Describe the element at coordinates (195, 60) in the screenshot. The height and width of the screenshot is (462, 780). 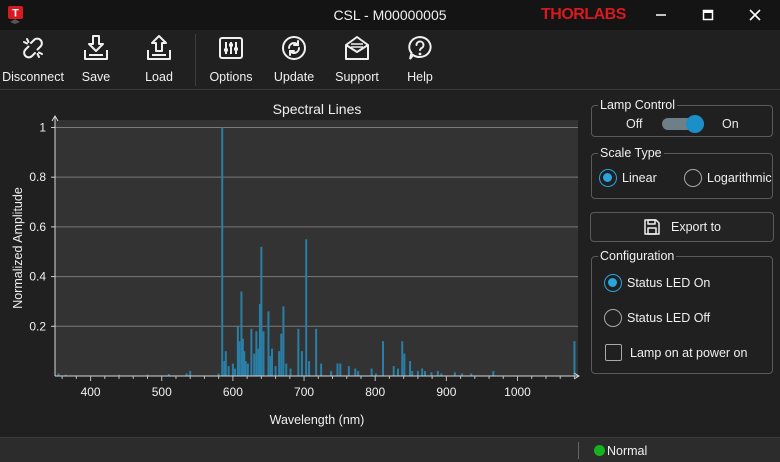
I see `toolbar-separator` at that location.